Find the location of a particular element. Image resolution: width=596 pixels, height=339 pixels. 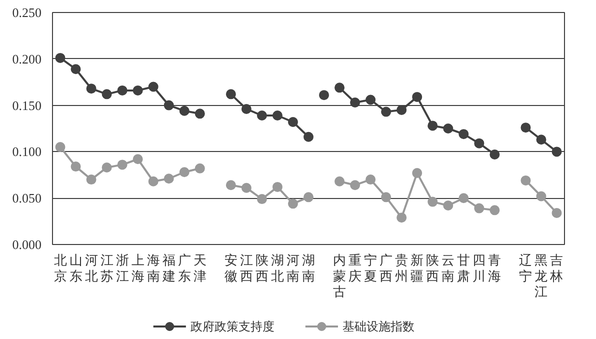

x-tick-label: 上海 is located at coordinates (137, 268).